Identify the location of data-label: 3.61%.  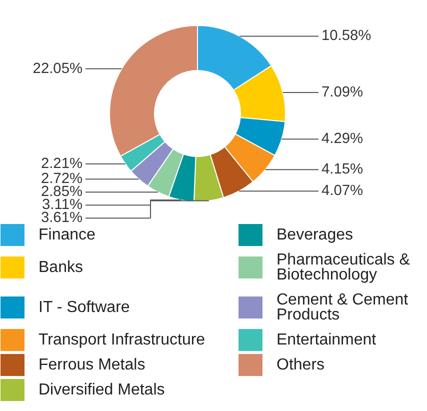
(61, 218).